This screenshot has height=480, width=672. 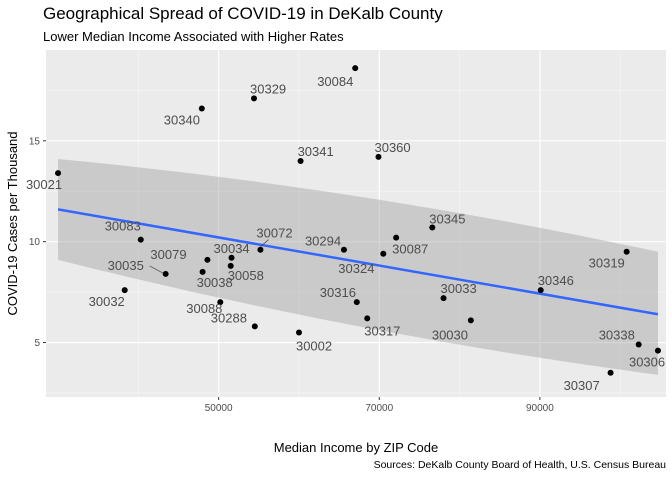 I want to click on point-label: 30079, so click(x=168, y=254).